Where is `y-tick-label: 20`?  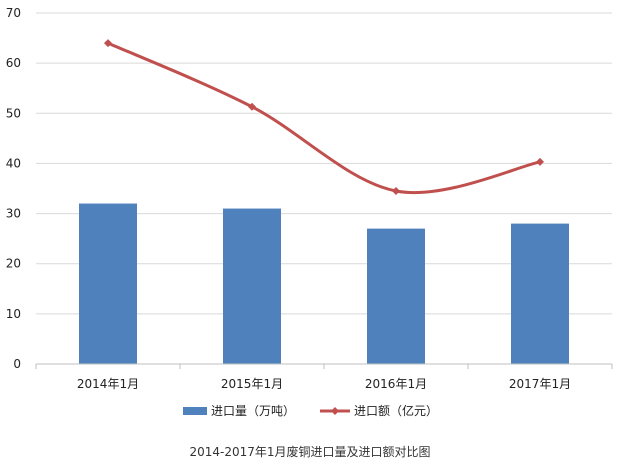 y-tick-label: 20 is located at coordinates (13, 264).